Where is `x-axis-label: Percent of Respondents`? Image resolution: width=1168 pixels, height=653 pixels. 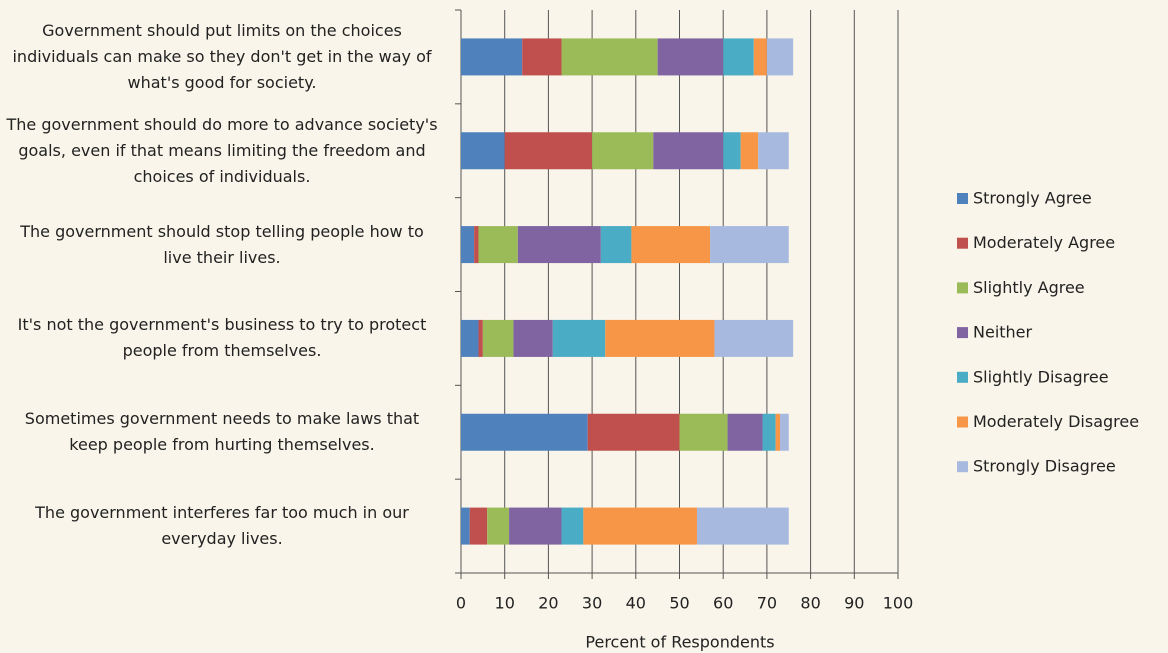
x-axis-label: Percent of Respondents is located at coordinates (679, 642).